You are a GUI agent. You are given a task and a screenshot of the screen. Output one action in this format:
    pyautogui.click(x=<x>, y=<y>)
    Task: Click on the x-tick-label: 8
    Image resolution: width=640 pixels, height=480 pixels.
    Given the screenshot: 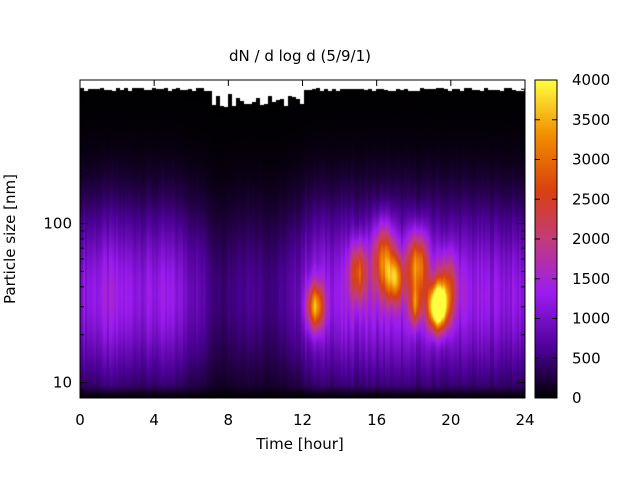 What is the action you would take?
    pyautogui.click(x=229, y=420)
    